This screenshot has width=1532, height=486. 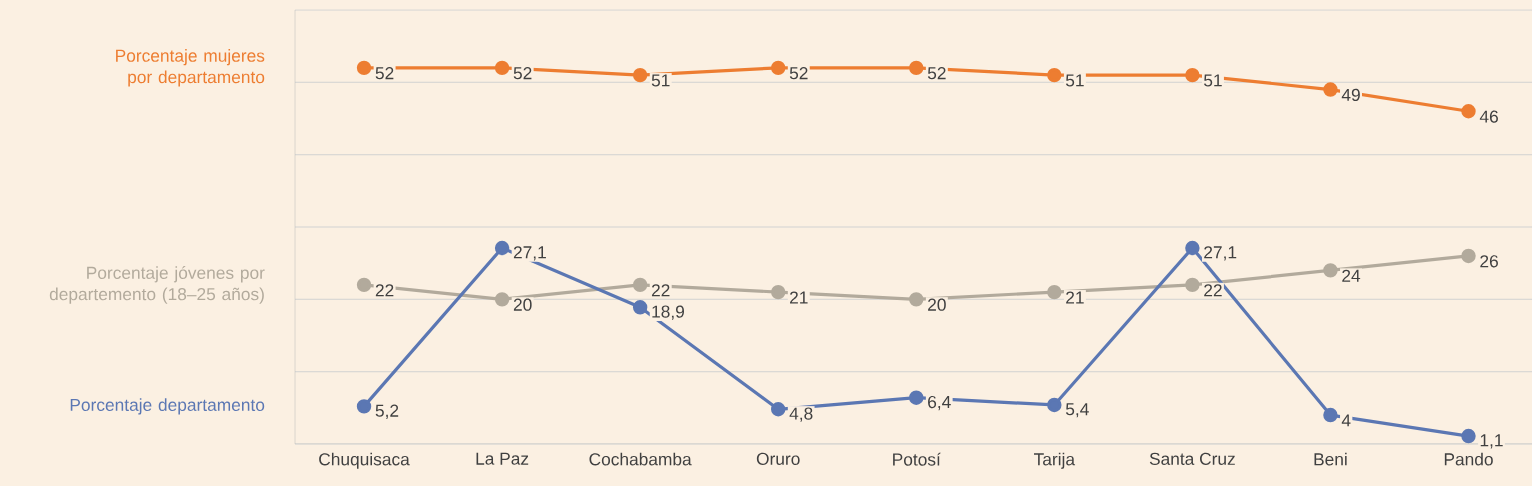 I want to click on data-label: 46, so click(x=1488, y=116).